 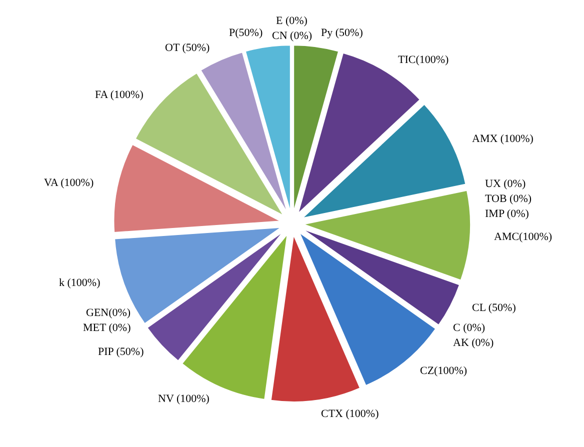 I want to click on slice-label: k (100%), so click(x=80, y=283).